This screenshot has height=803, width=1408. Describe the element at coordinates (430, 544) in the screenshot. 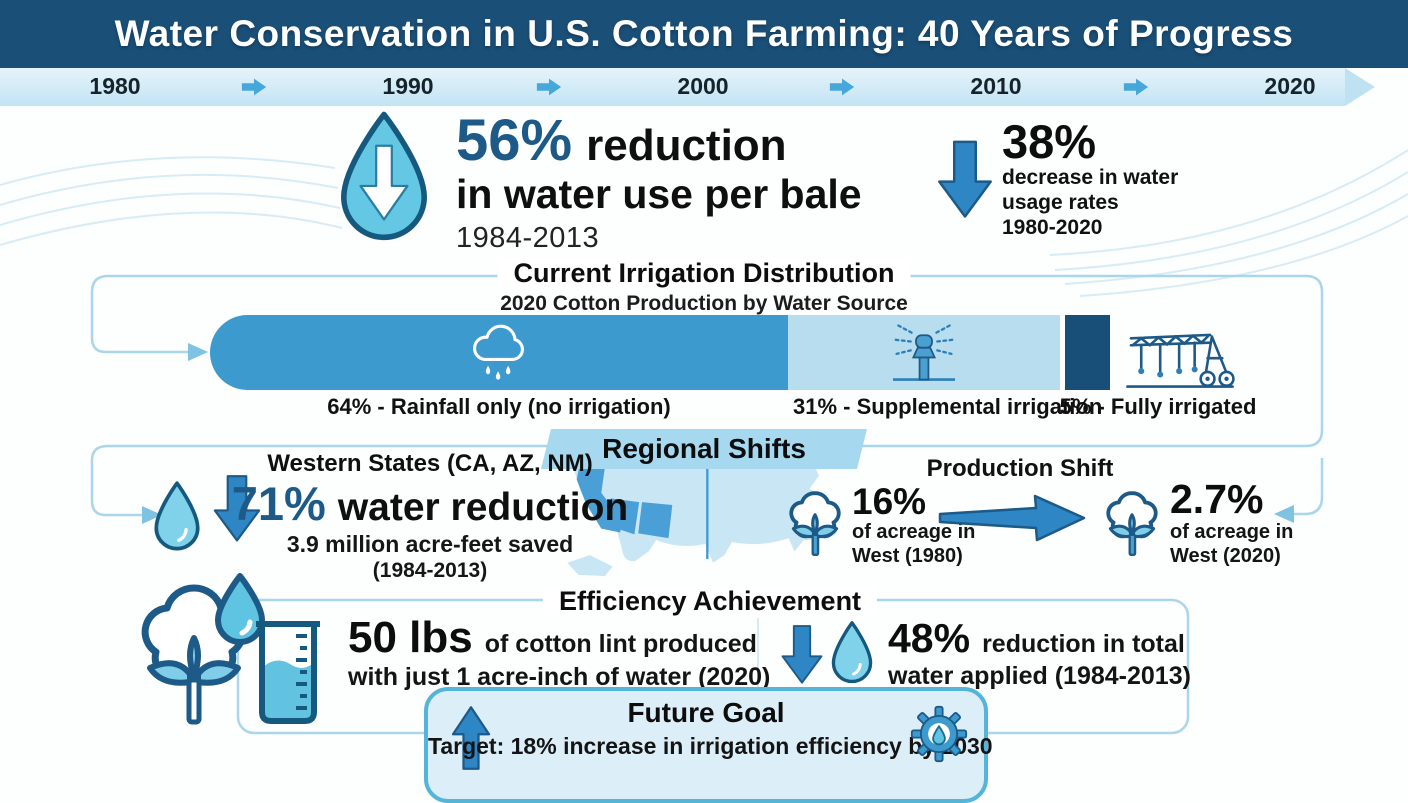

I see `stat-detail: 3.9 million acre-feet saved` at that location.